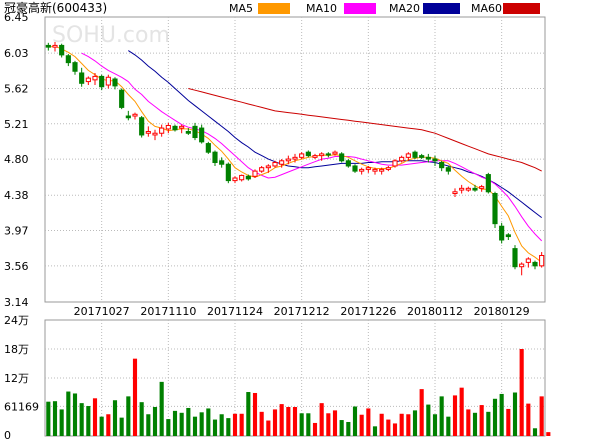  What do you see at coordinates (16, 159) in the screenshot?
I see `price-tick-label: 4.80` at bounding box center [16, 159].